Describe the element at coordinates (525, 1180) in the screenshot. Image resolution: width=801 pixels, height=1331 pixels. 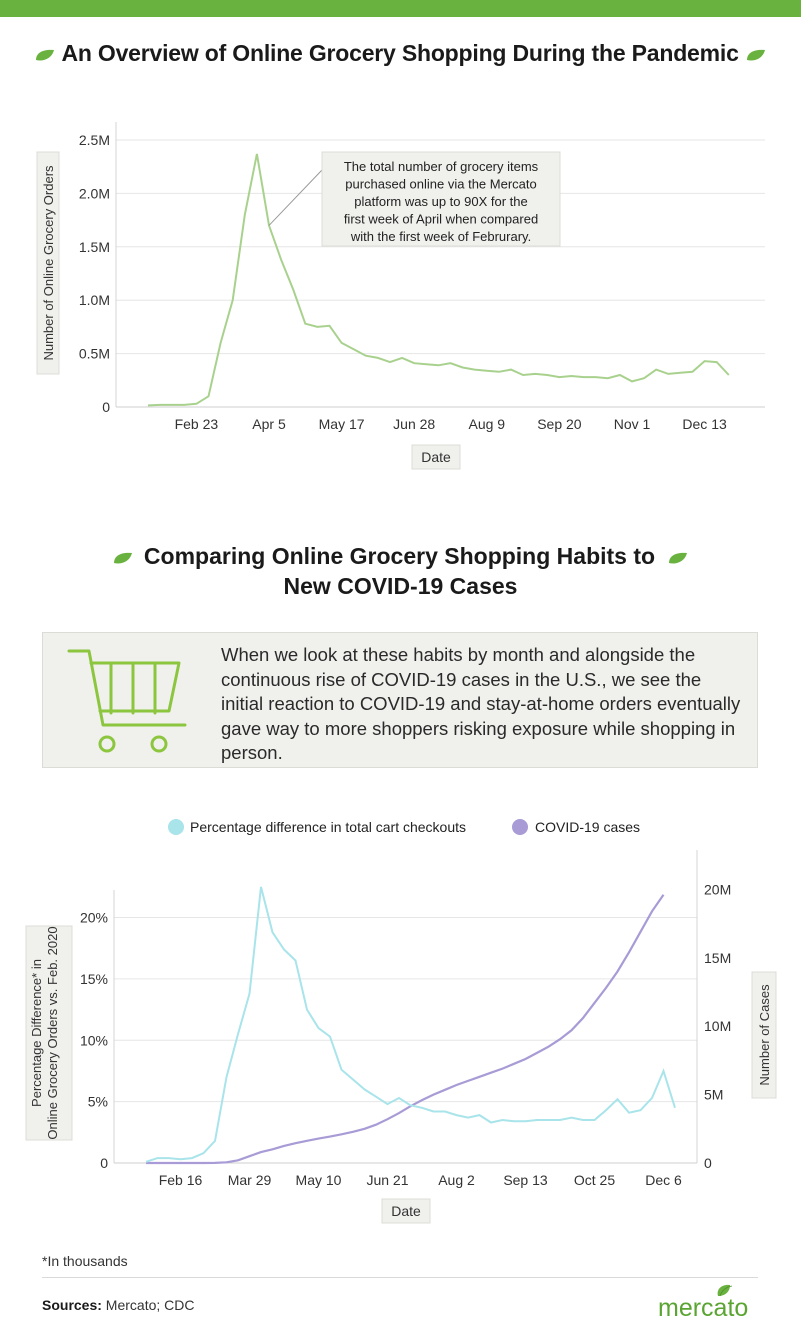
I see `chart2-x-tick-label: Sep 13` at that location.